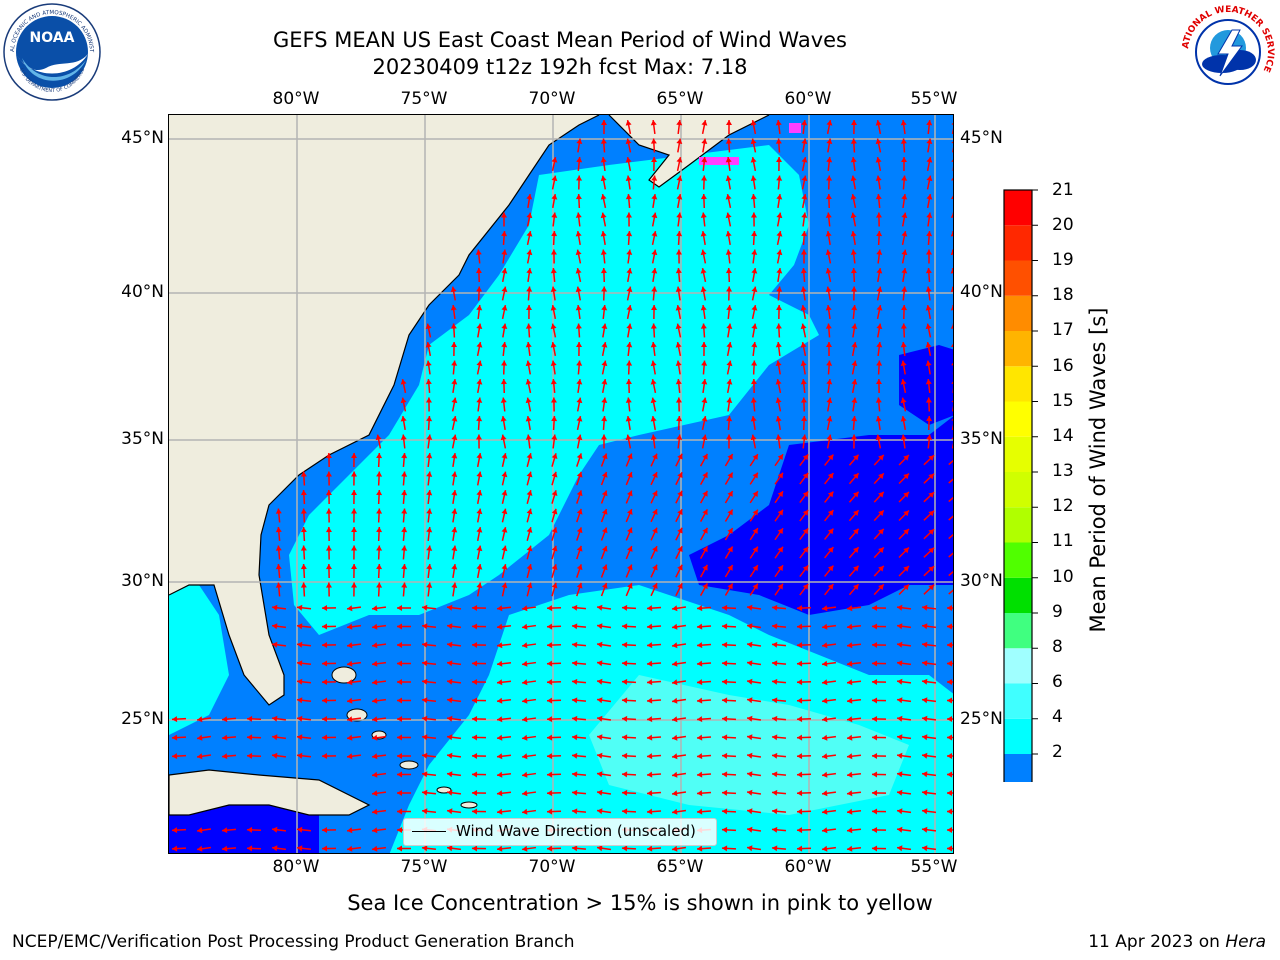 Image resolution: width=1280 pixels, height=960 pixels. I want to click on lat-tick-label: 40°N, so click(142, 292).